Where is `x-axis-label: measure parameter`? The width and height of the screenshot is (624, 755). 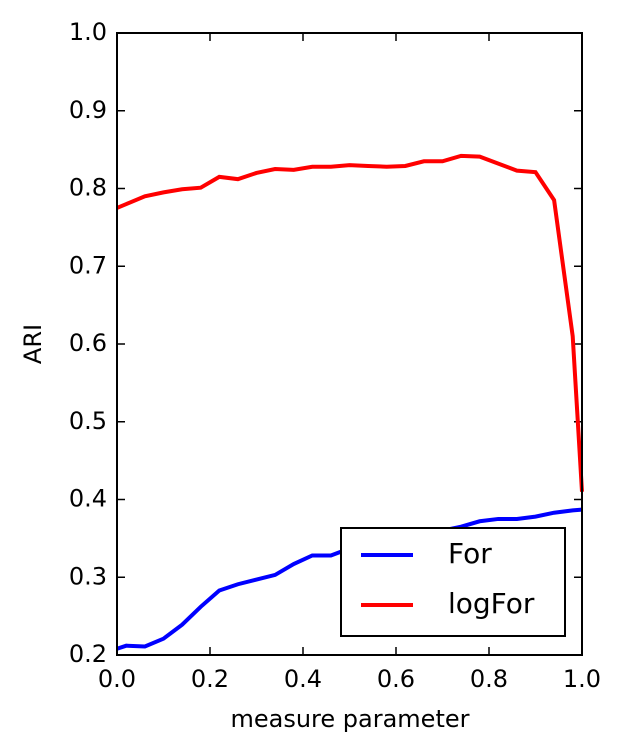
x-axis-label: measure parameter is located at coordinates (349, 719).